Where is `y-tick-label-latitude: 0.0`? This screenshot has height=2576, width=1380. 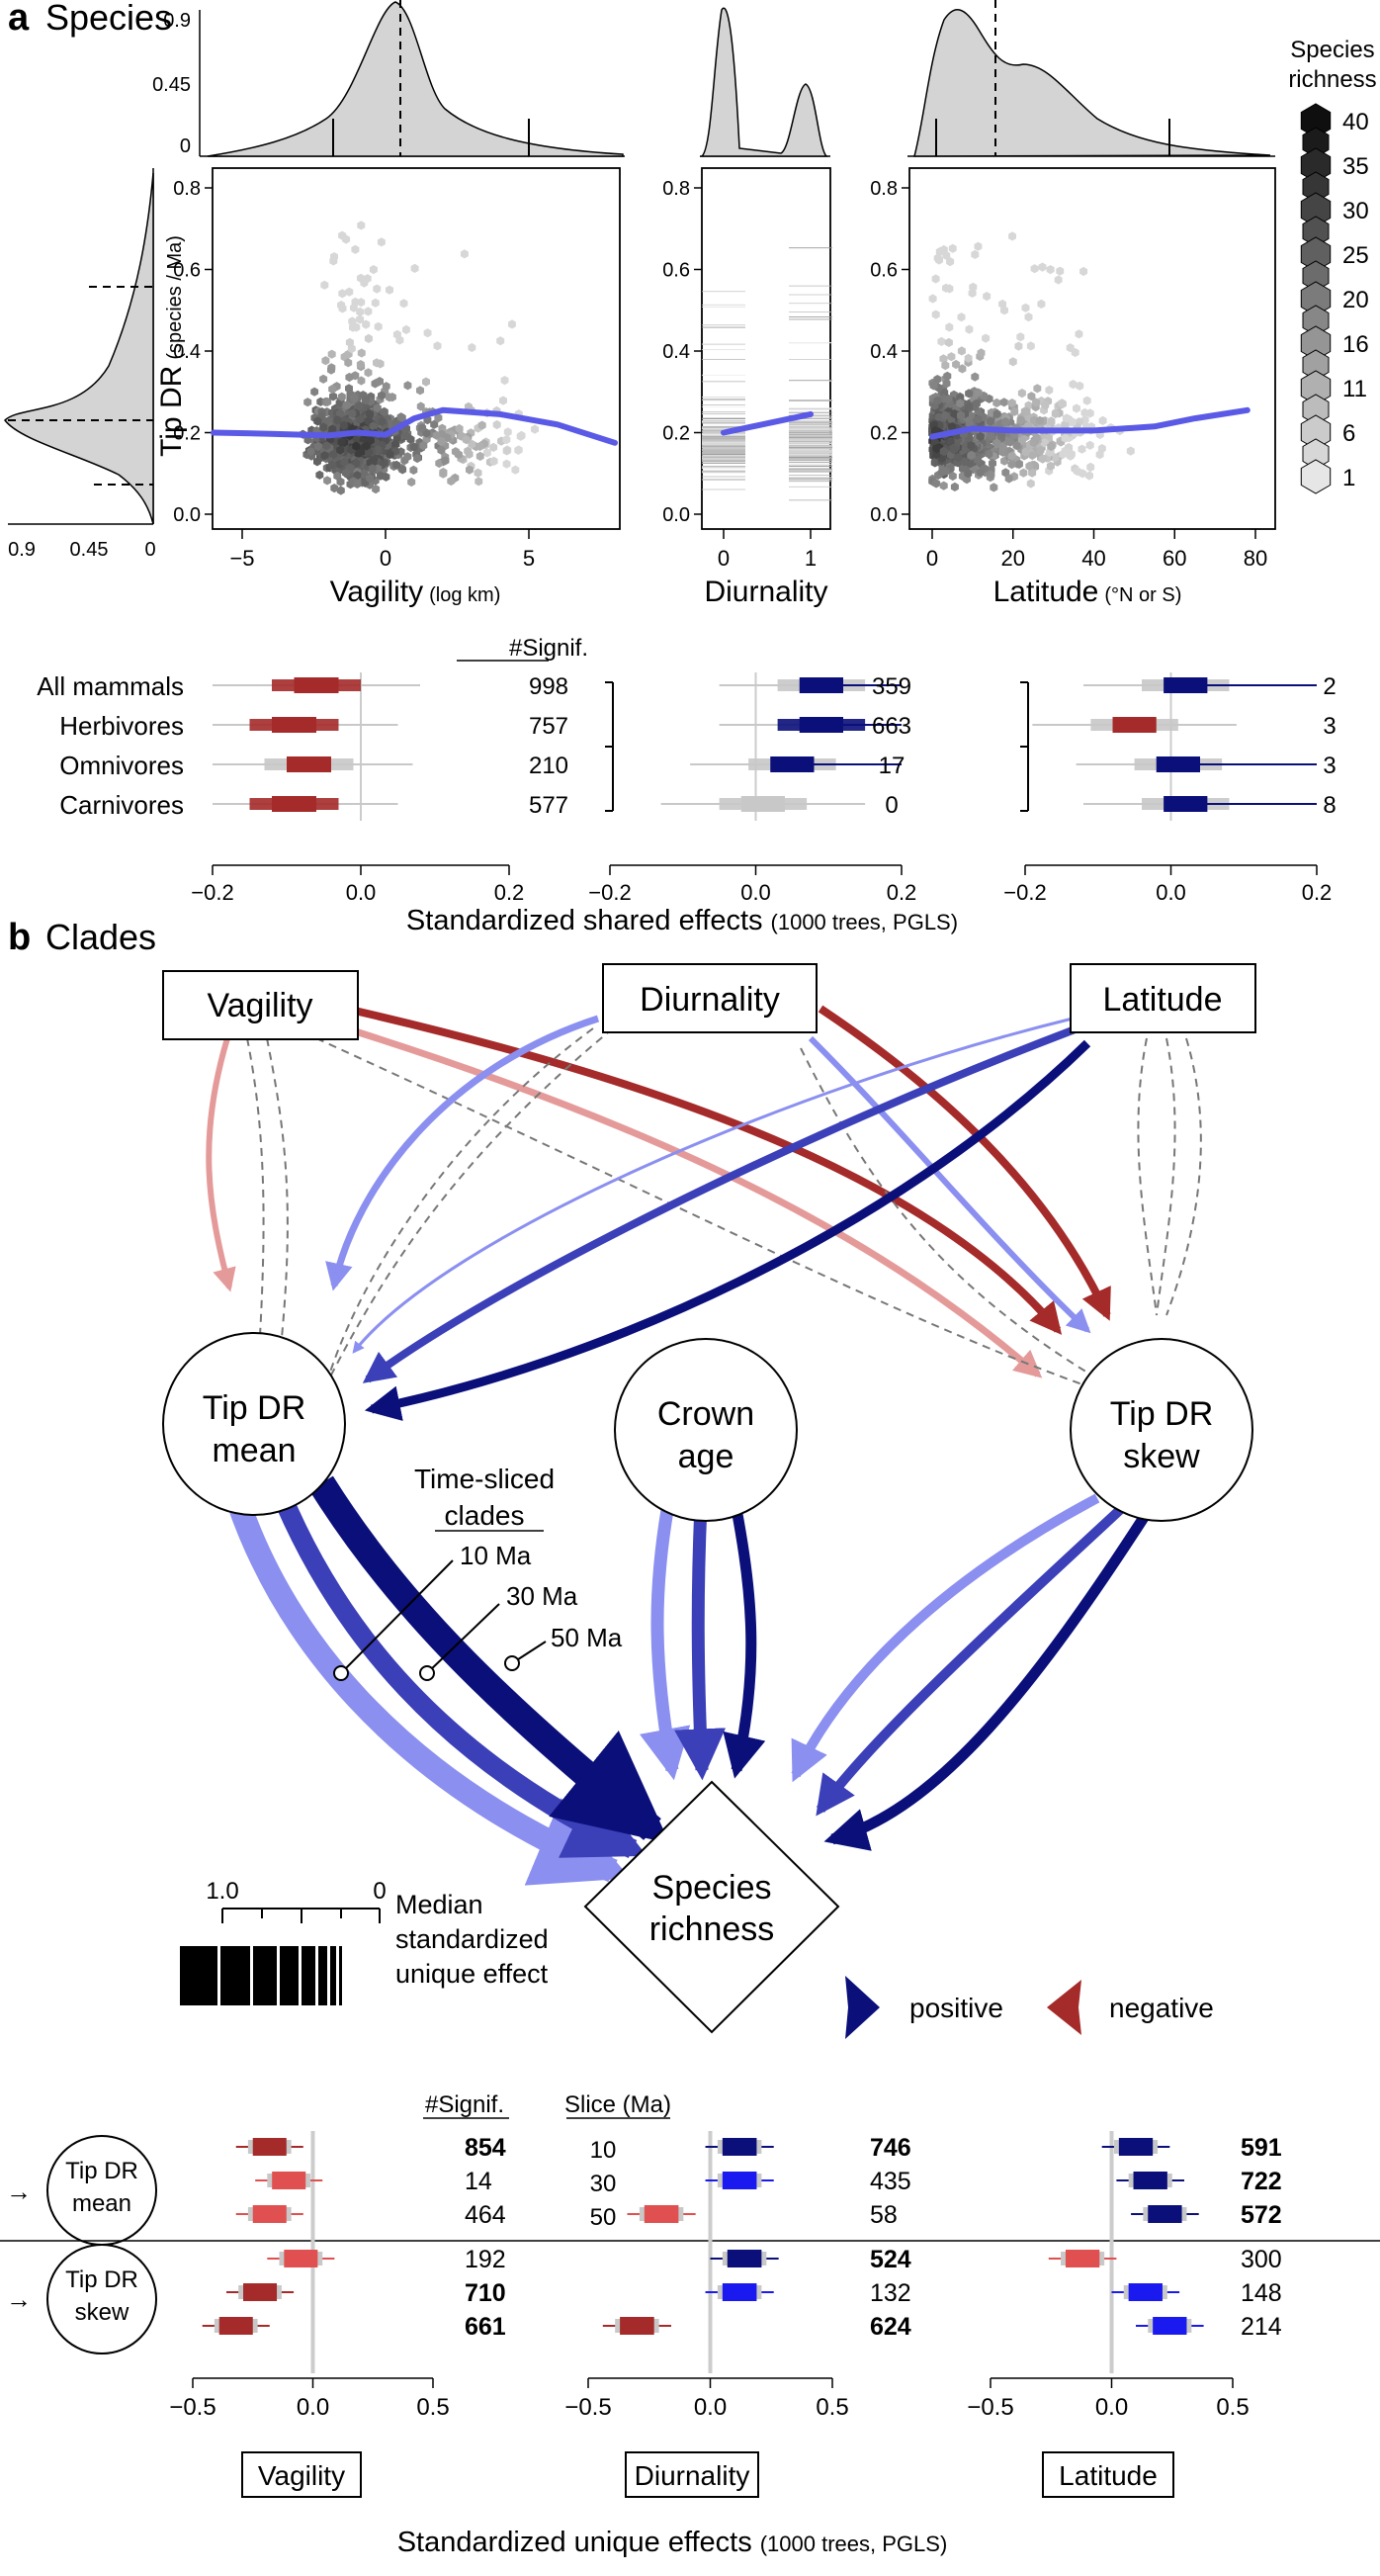
y-tick-label-latitude: 0.0 is located at coordinates (884, 515).